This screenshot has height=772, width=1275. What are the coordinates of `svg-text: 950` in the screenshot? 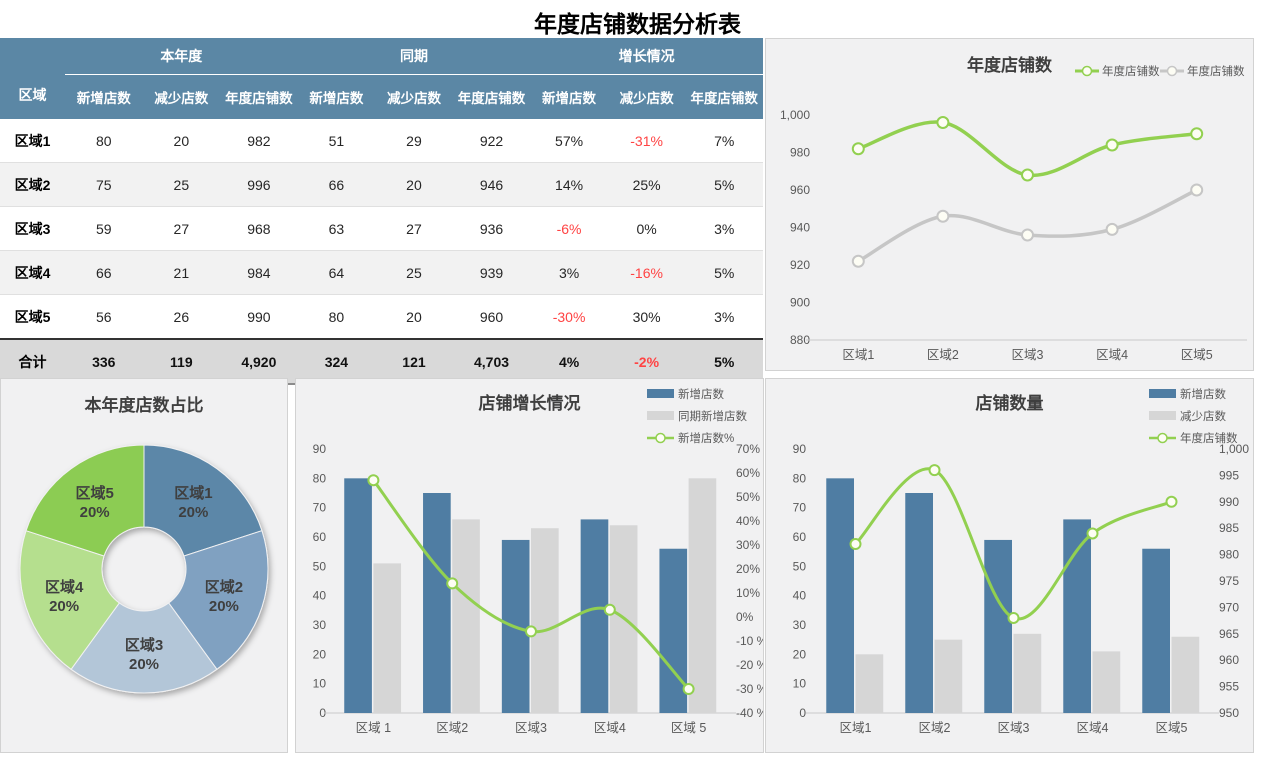 It's located at (1229, 713).